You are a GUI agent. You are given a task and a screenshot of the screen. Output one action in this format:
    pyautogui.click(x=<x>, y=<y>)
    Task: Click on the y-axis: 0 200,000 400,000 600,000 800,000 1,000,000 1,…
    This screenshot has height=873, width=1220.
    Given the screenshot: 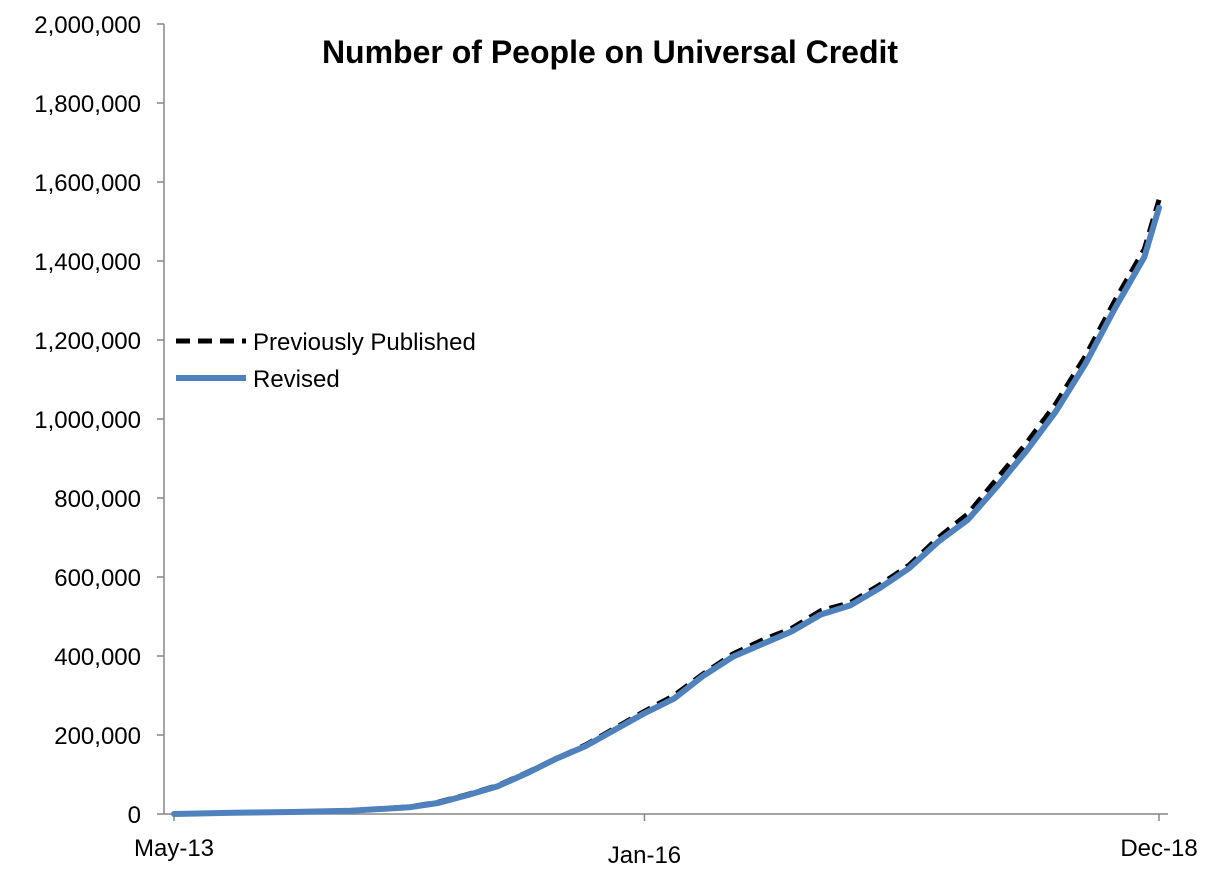 What is the action you would take?
    pyautogui.click(x=99, y=420)
    